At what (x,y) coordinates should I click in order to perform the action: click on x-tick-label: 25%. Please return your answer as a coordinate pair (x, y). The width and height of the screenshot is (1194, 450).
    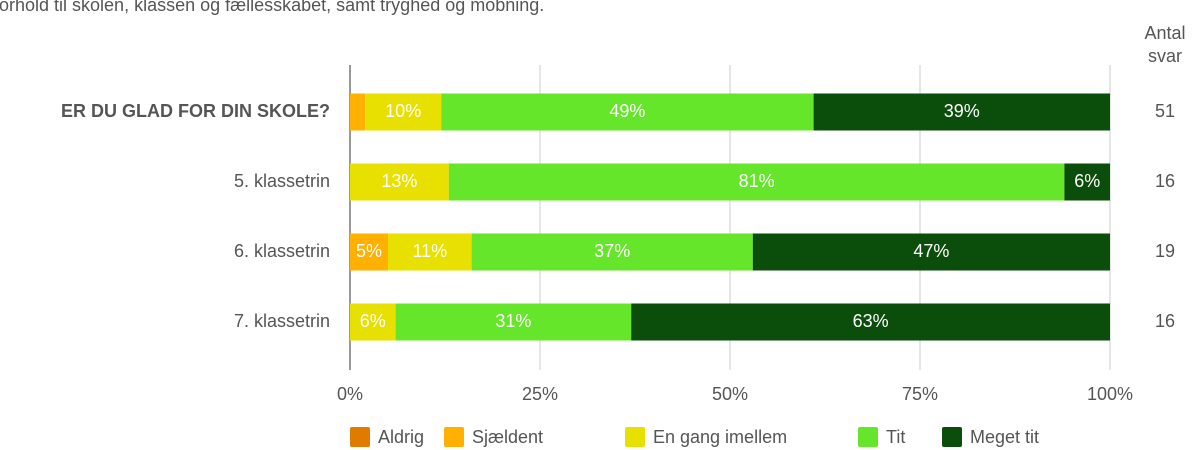
    Looking at the image, I should click on (540, 394).